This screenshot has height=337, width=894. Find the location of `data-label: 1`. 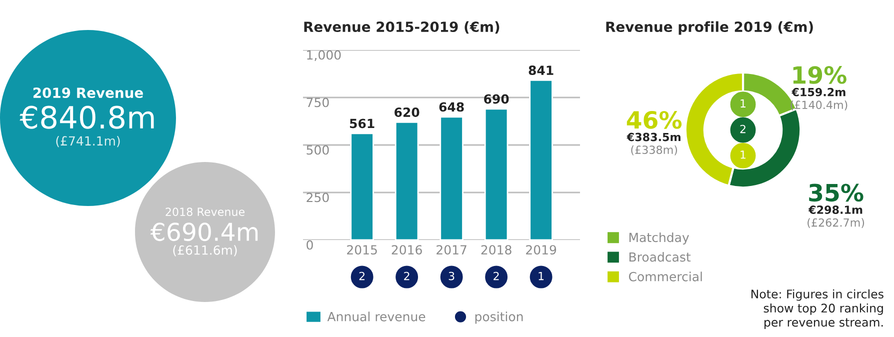

data-label: 1 is located at coordinates (541, 276).